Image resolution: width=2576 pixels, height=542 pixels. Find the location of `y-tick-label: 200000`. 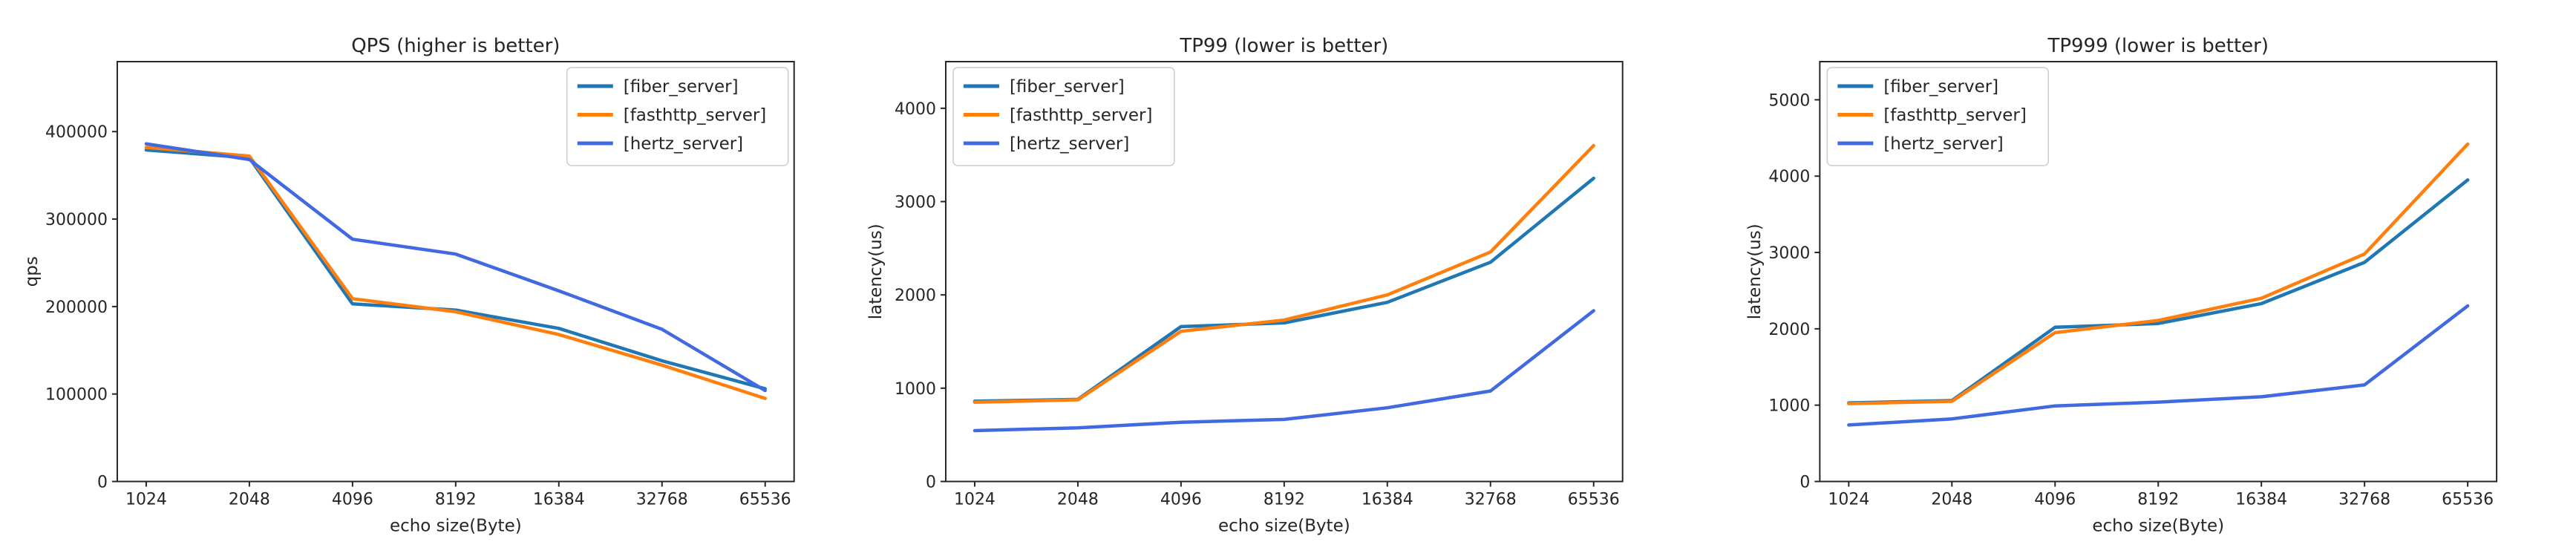

y-tick-label: 200000 is located at coordinates (76, 307).